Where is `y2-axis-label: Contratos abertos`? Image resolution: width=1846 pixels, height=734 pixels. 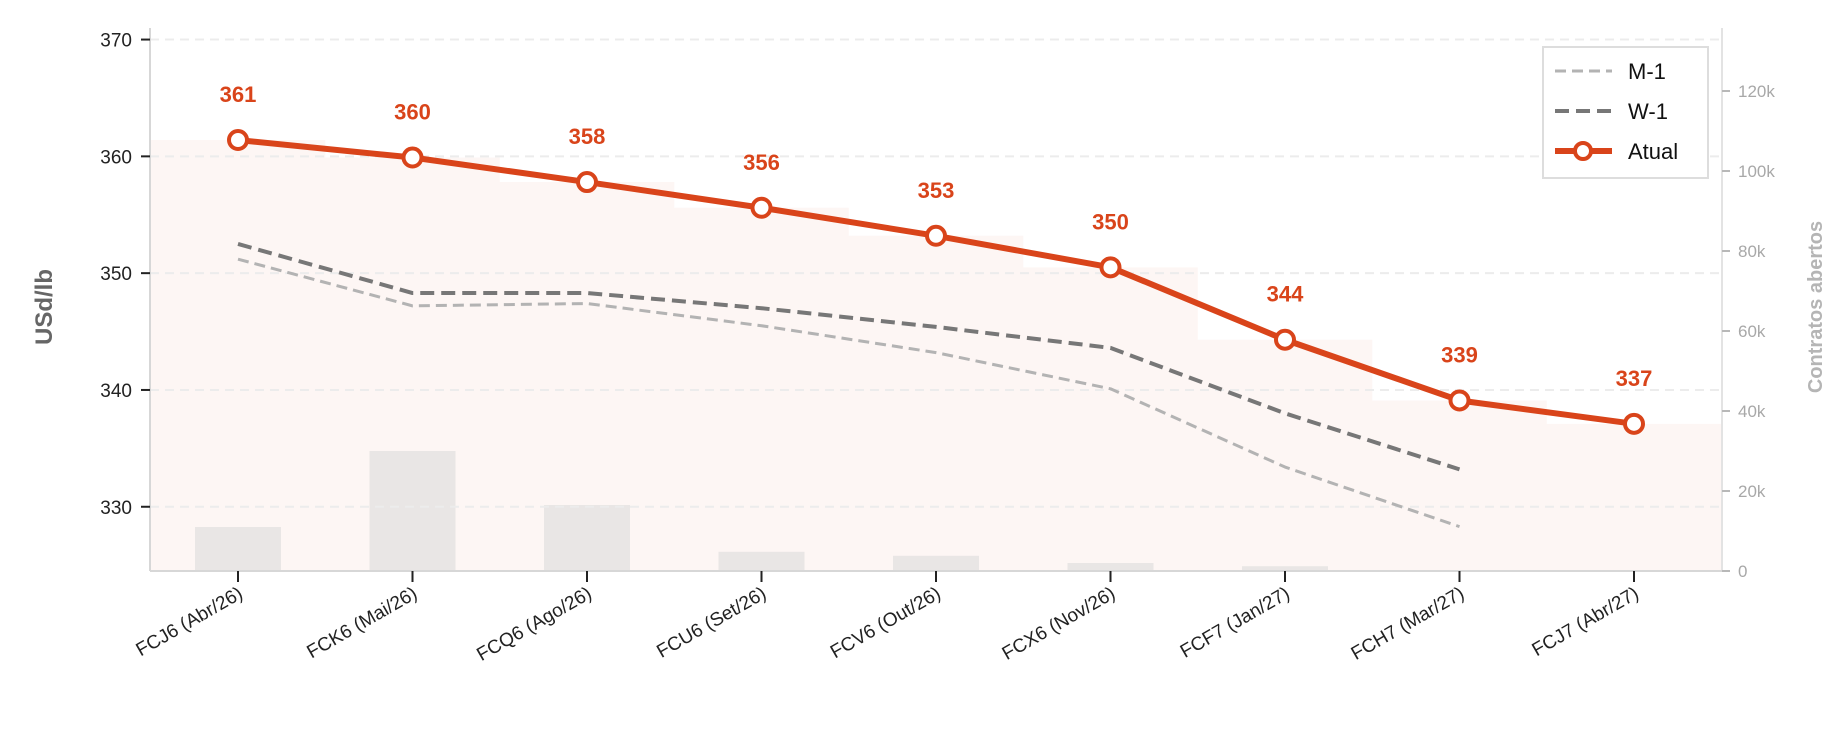 y2-axis-label: Contratos abertos is located at coordinates (1816, 307).